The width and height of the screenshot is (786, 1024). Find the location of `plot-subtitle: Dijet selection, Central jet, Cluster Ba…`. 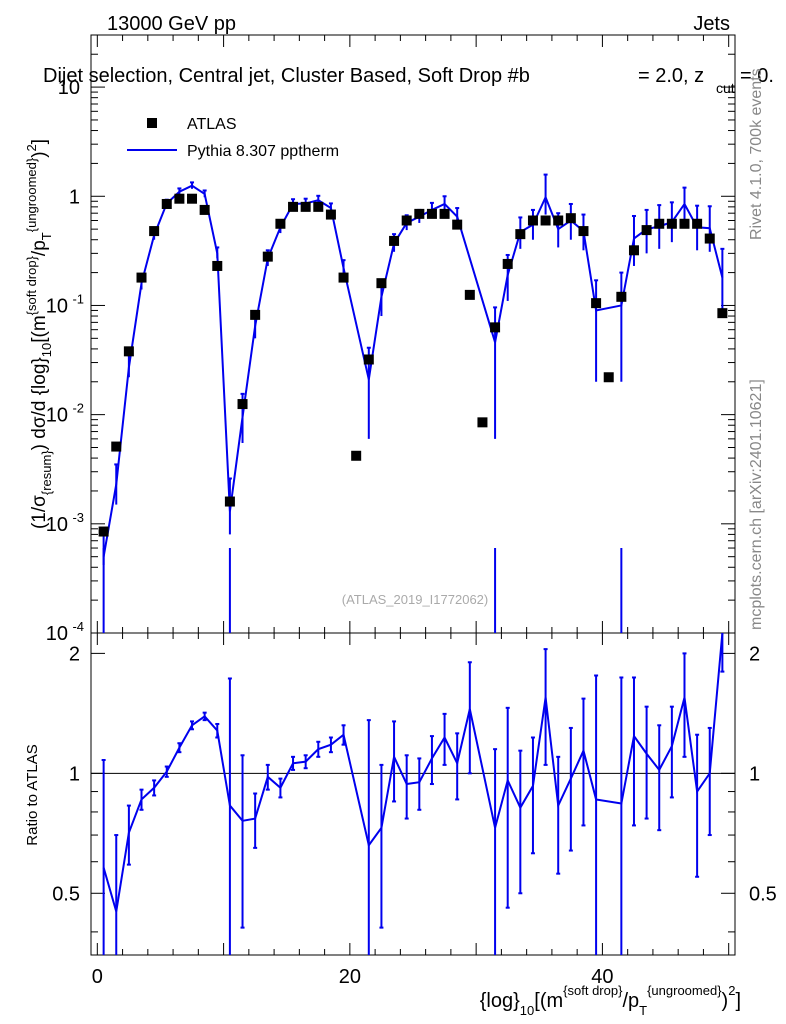

plot-subtitle: Dijet selection, Central jet, Cluster Ba… is located at coordinates (408, 80).